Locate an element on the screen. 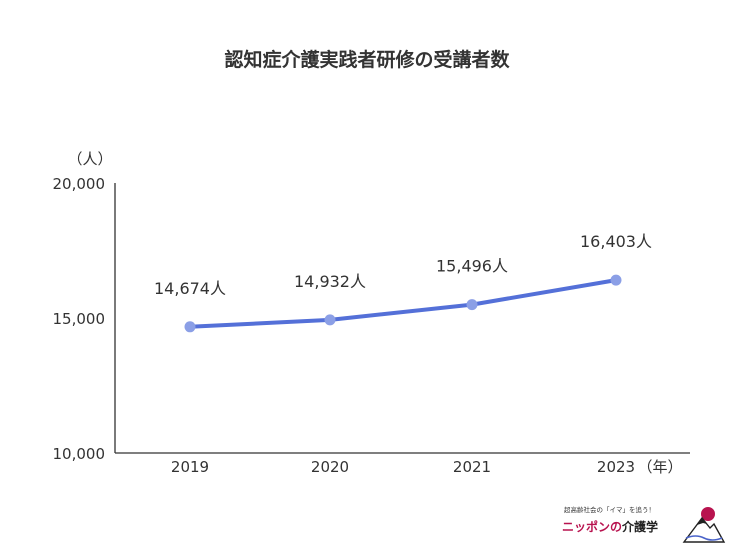 The height and width of the screenshot is (554, 734). chart-title: 認知症介護実践者研修の受講者数 is located at coordinates (367, 59).